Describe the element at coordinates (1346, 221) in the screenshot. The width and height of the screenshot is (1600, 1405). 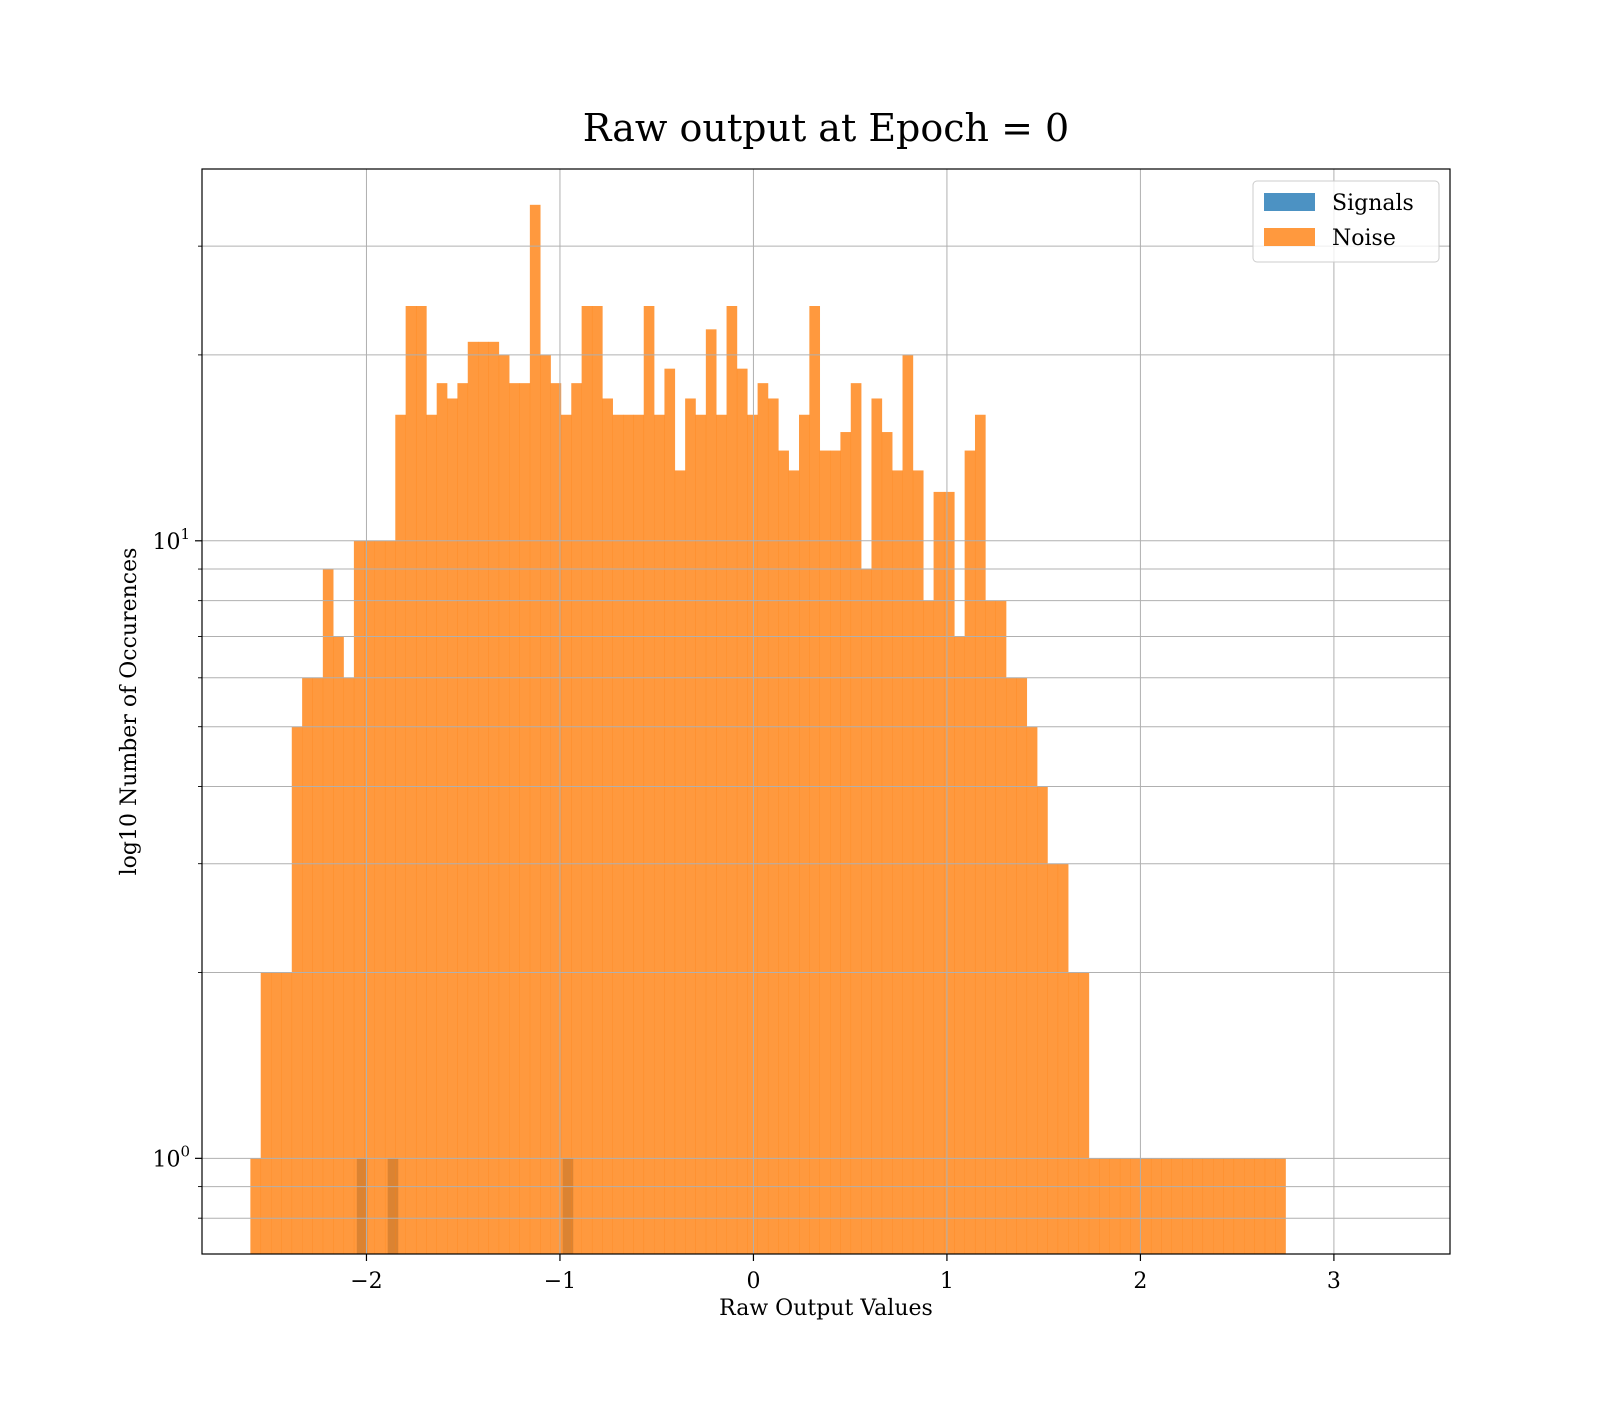
I see `legend: Signals Noise` at that location.